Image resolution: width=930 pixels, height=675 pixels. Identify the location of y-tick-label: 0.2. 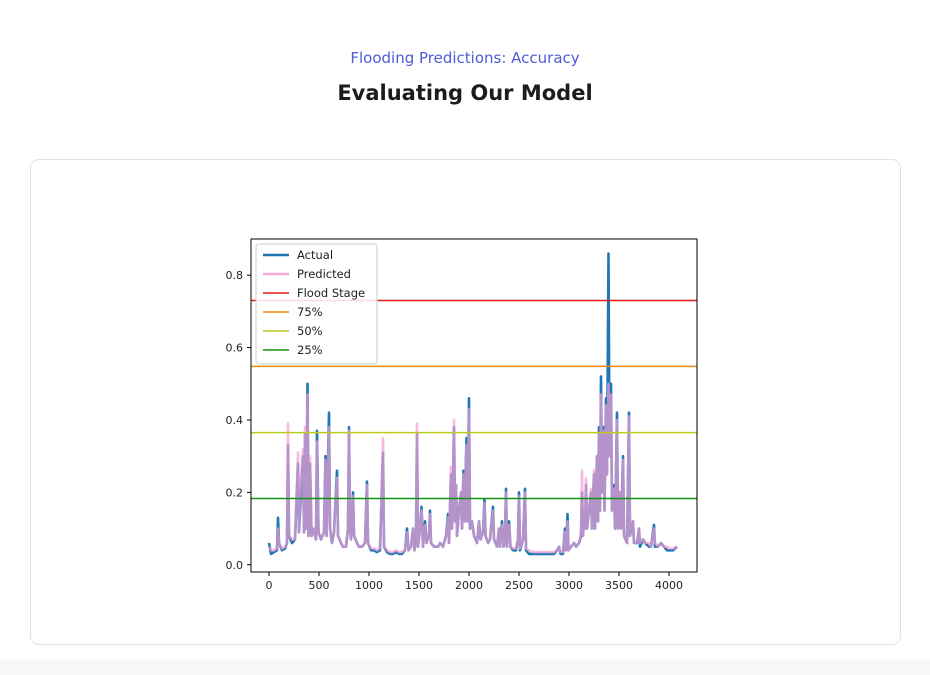
(235, 492).